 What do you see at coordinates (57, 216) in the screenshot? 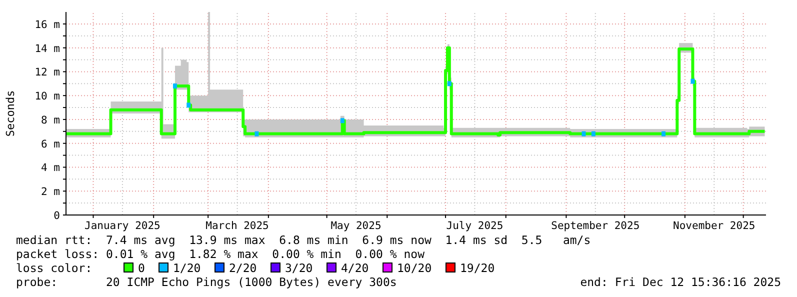
I see `y-tick-label: 0` at bounding box center [57, 216].